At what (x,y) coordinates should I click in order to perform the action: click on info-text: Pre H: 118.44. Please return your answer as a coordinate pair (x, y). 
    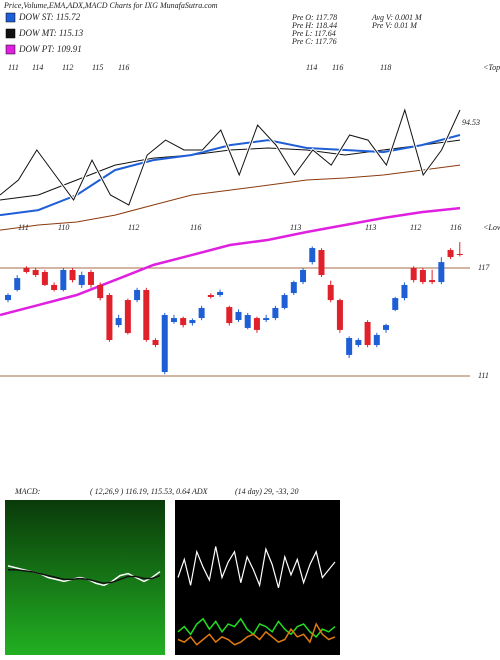
    Looking at the image, I should click on (314, 25).